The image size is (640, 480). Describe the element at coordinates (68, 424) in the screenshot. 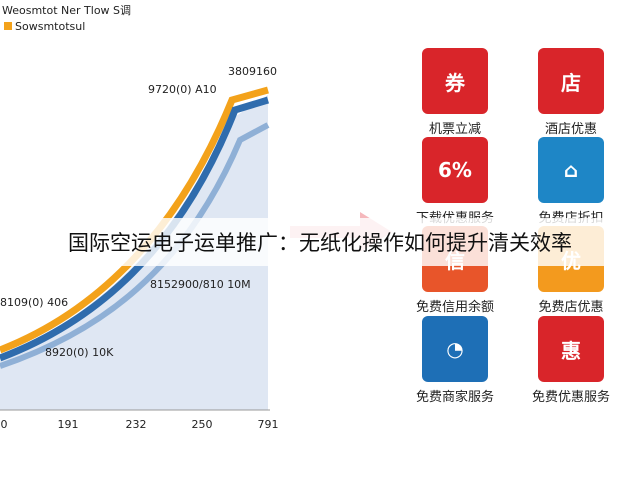

I see `x-tick-label: 191` at that location.